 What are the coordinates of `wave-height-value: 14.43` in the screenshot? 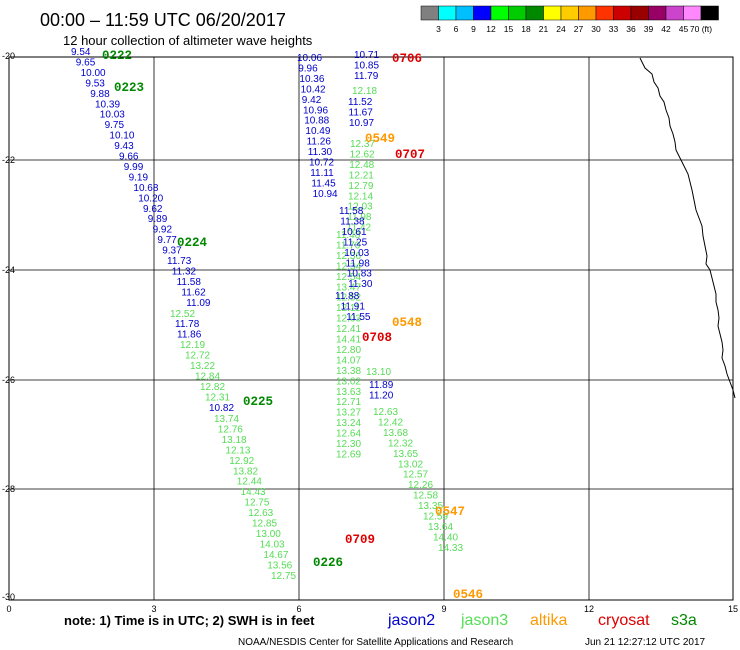 It's located at (253, 492).